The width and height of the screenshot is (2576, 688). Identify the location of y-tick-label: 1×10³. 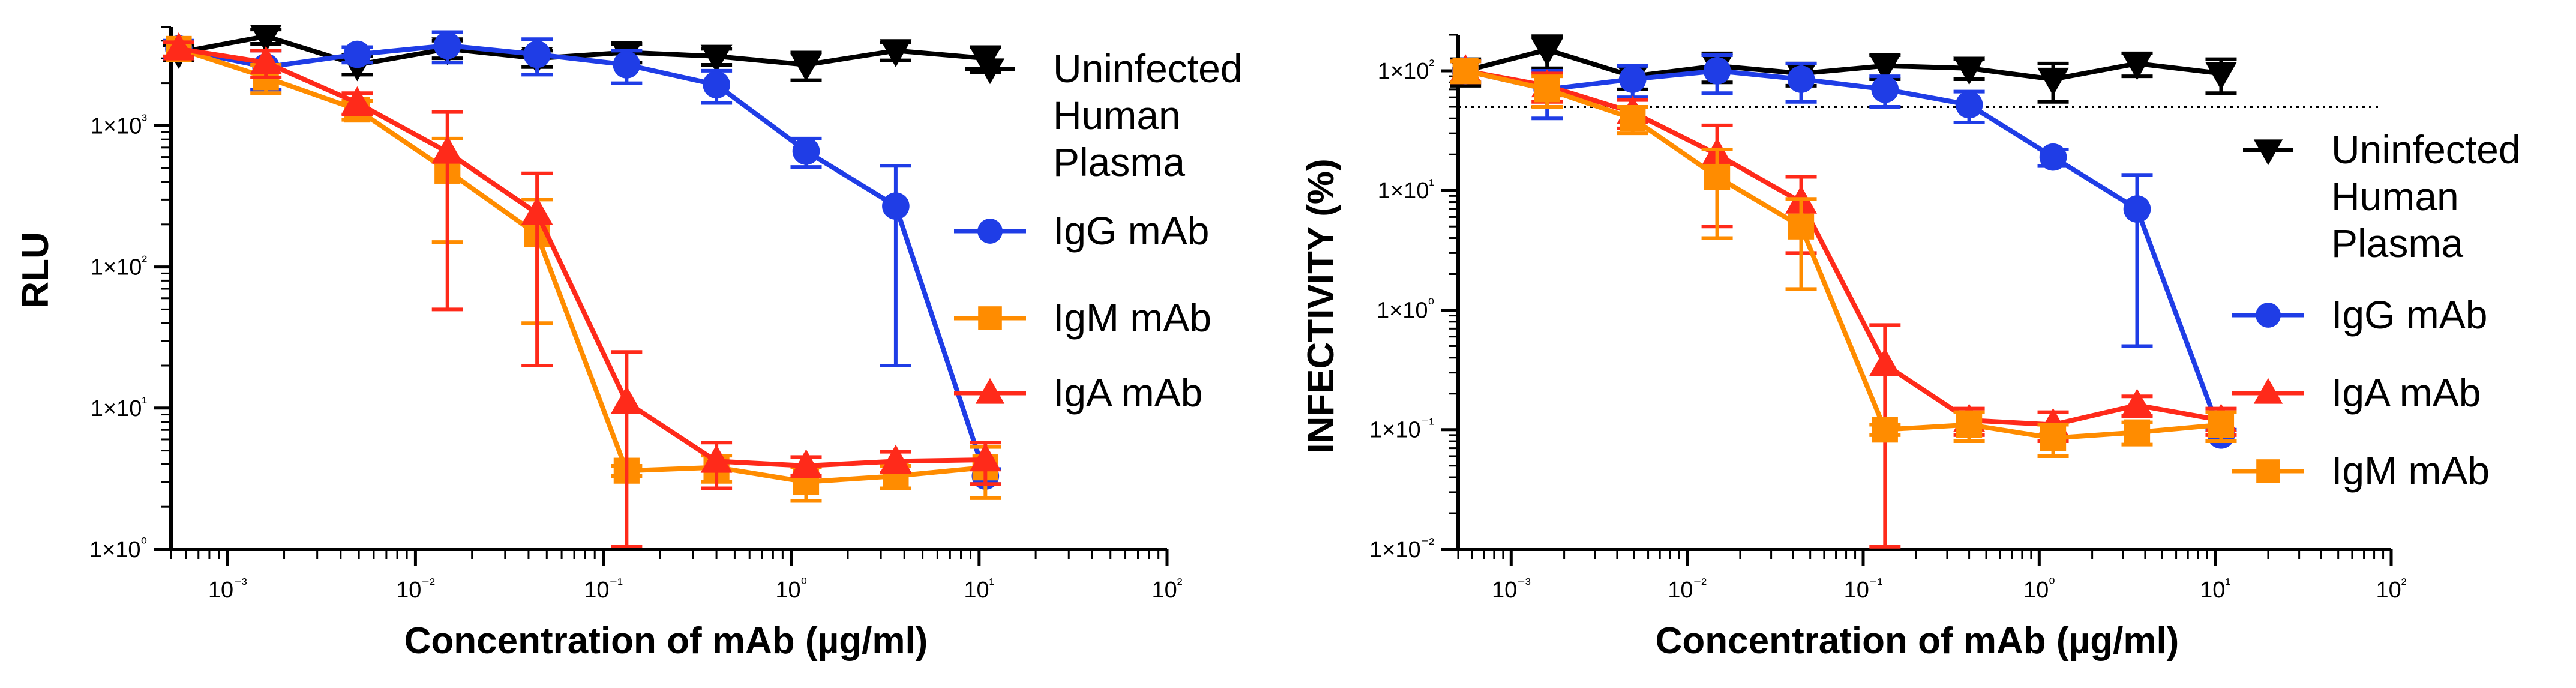
(119, 125).